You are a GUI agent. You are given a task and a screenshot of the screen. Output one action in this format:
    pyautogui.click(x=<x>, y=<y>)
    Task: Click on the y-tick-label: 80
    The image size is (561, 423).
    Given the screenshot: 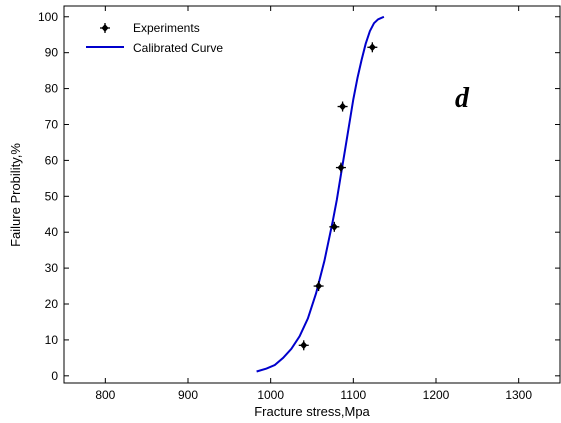 What is the action you would take?
    pyautogui.click(x=52, y=89)
    